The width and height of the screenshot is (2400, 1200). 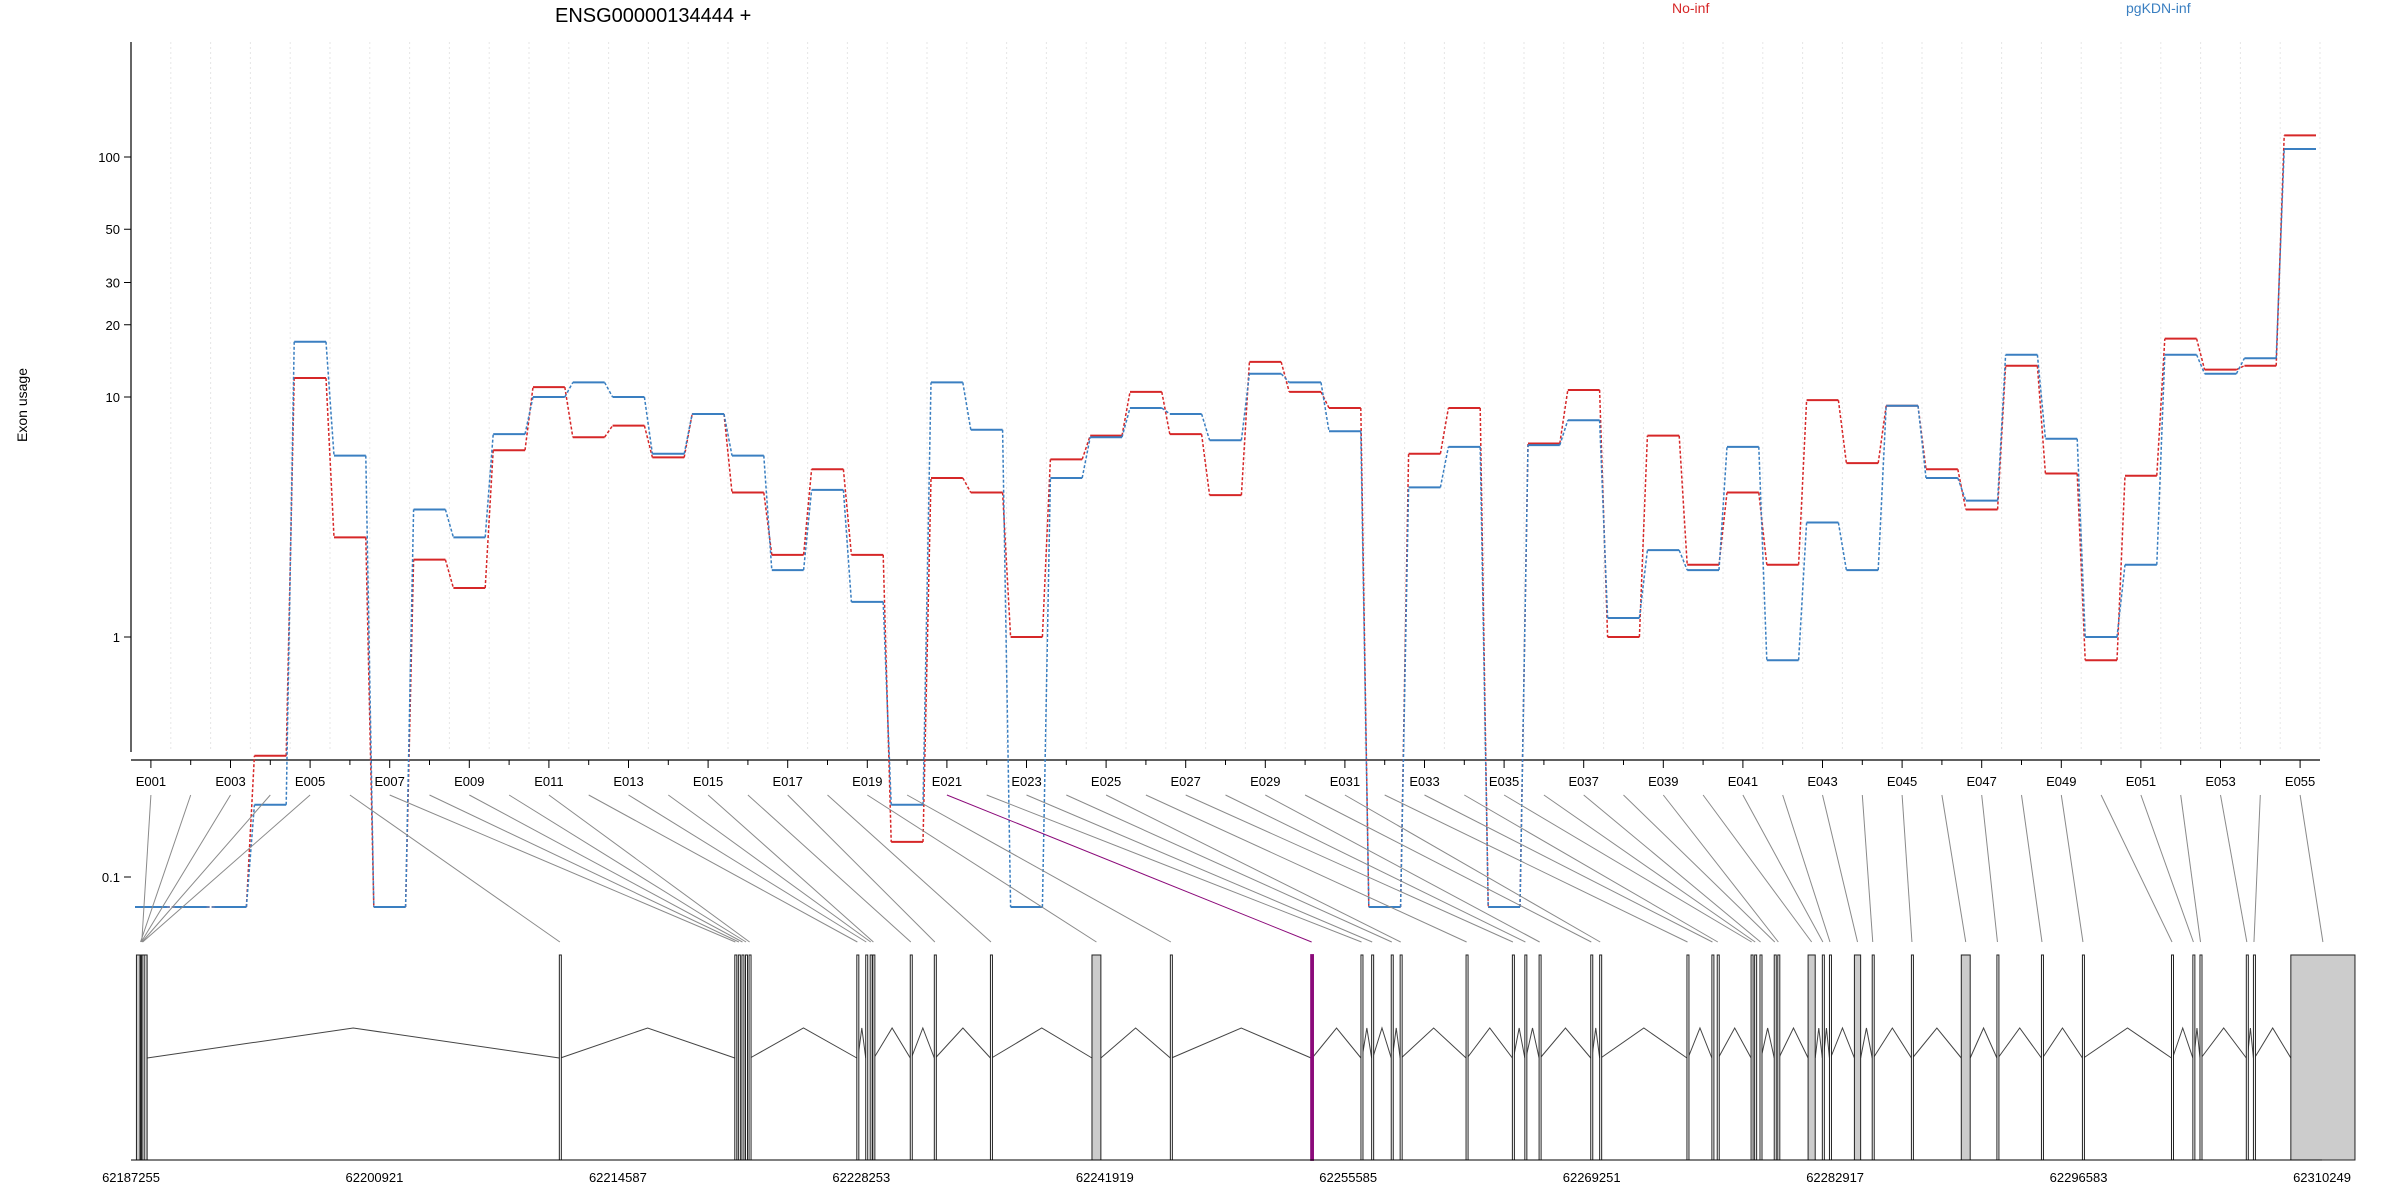 What do you see at coordinates (230, 781) in the screenshot?
I see `x-tick-label: E003` at bounding box center [230, 781].